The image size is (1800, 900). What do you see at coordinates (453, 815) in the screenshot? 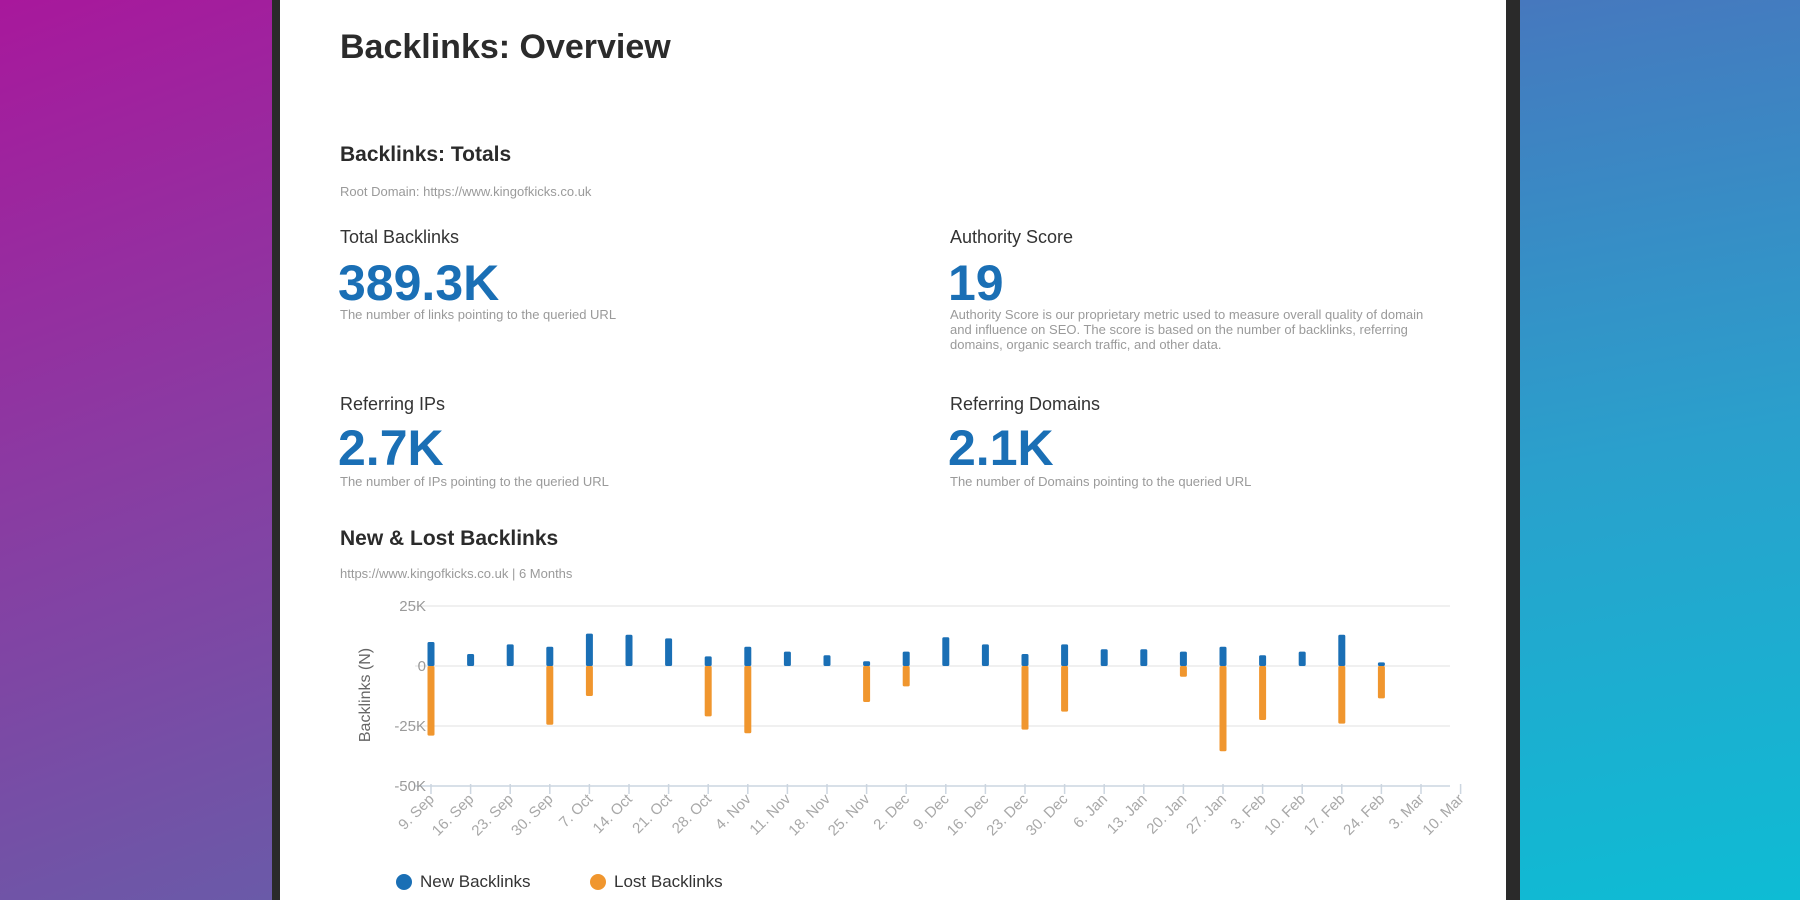
I see `x-tick-label: 16. Sep` at bounding box center [453, 815].